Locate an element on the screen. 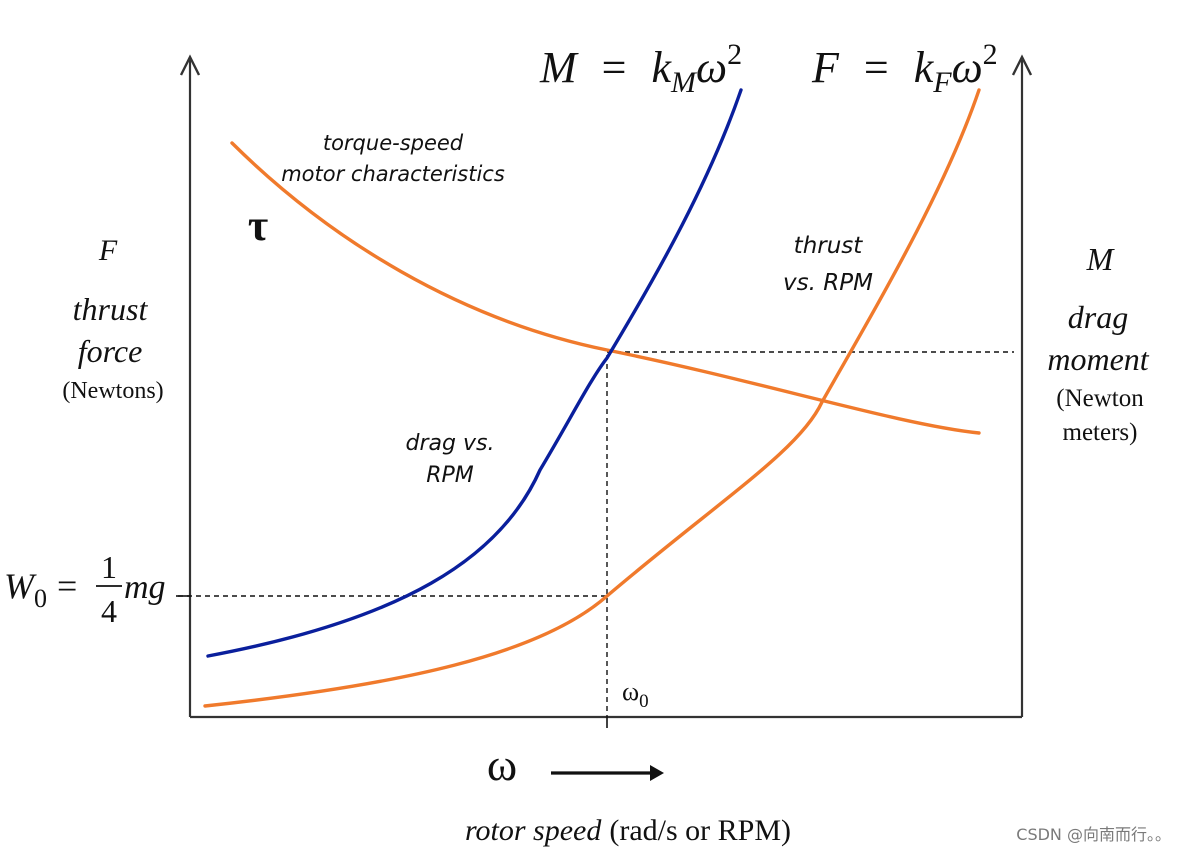  x-axis-label: rotor speed (rad/s or RPM) is located at coordinates (628, 830).